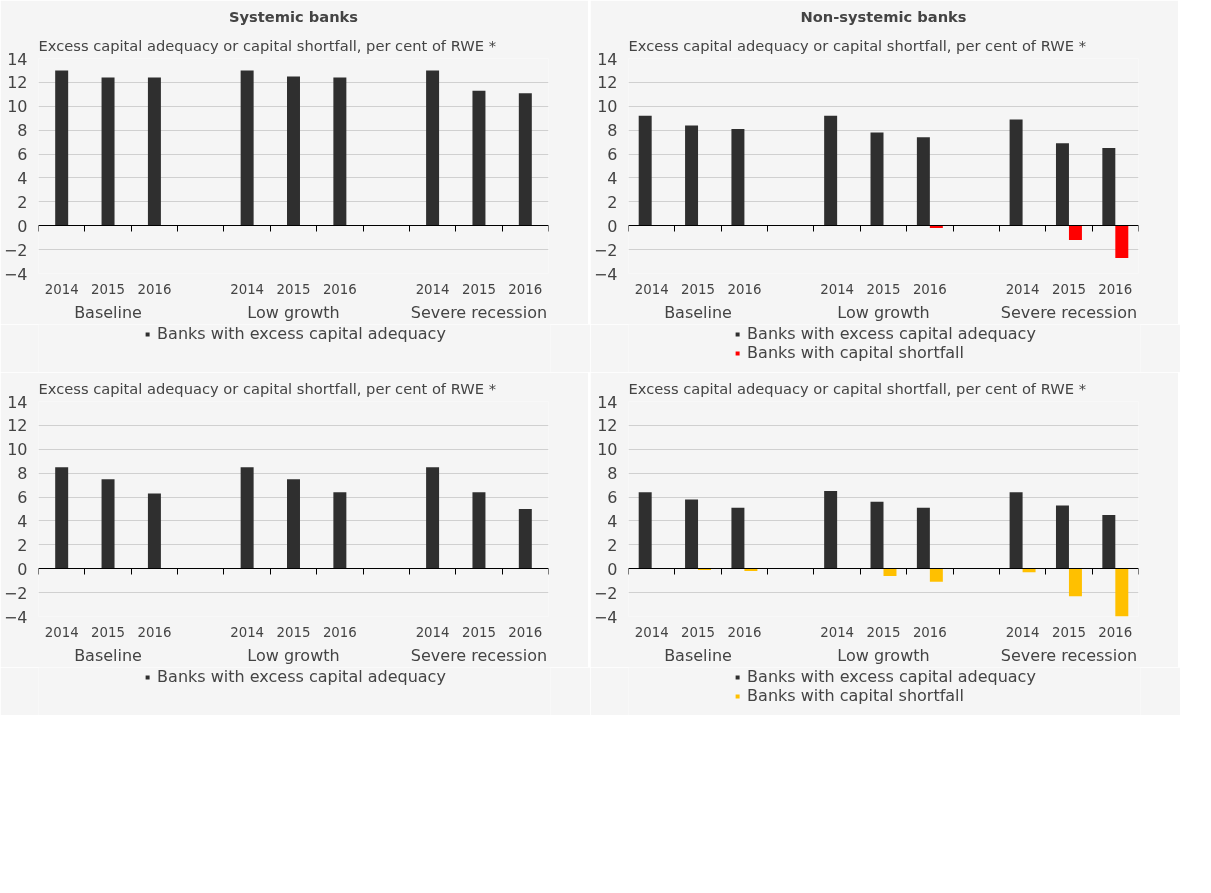 This screenshot has height=893, width=1211. I want to click on chart-title: Non-systemic banks, so click(883, 16).